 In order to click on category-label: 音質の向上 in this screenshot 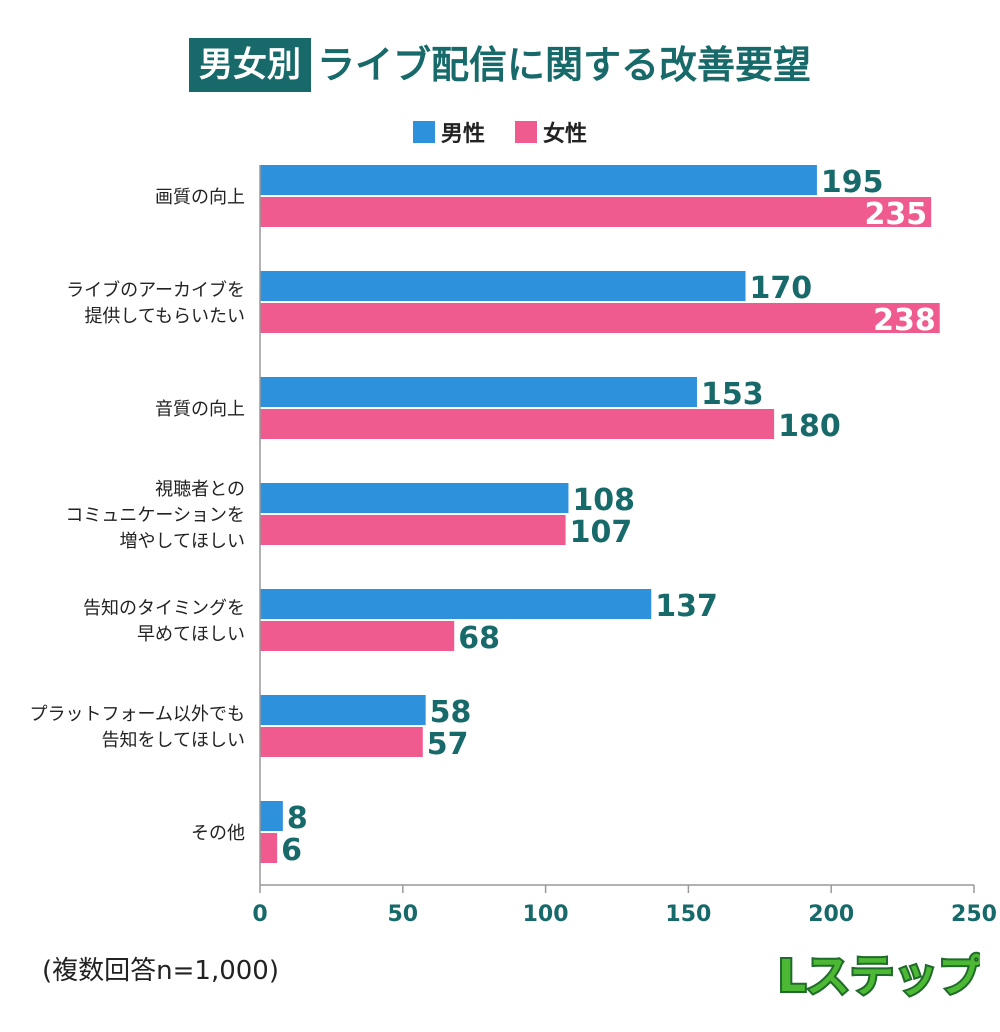, I will do `click(200, 409)`.